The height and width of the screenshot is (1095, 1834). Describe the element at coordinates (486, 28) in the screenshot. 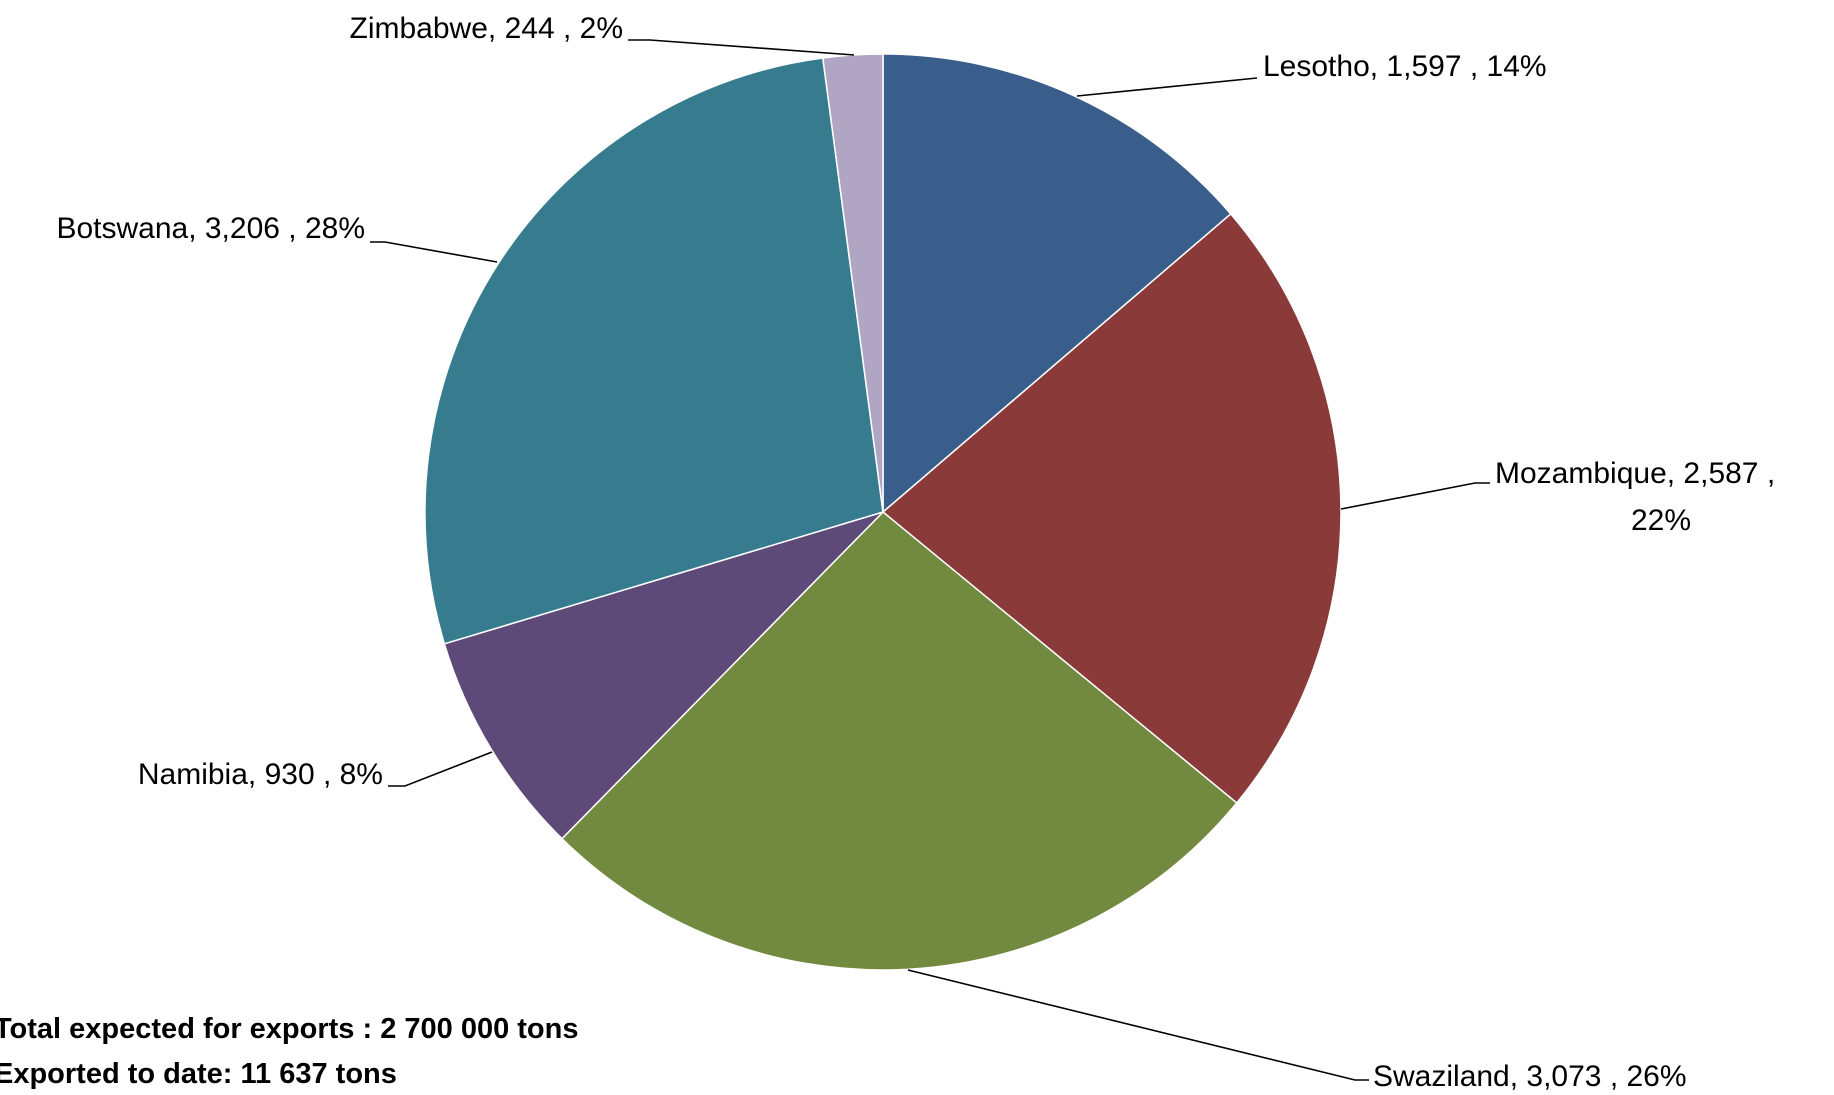

I see `data-label-zimbabwe: Zimbabwe, 244 , 2%` at that location.